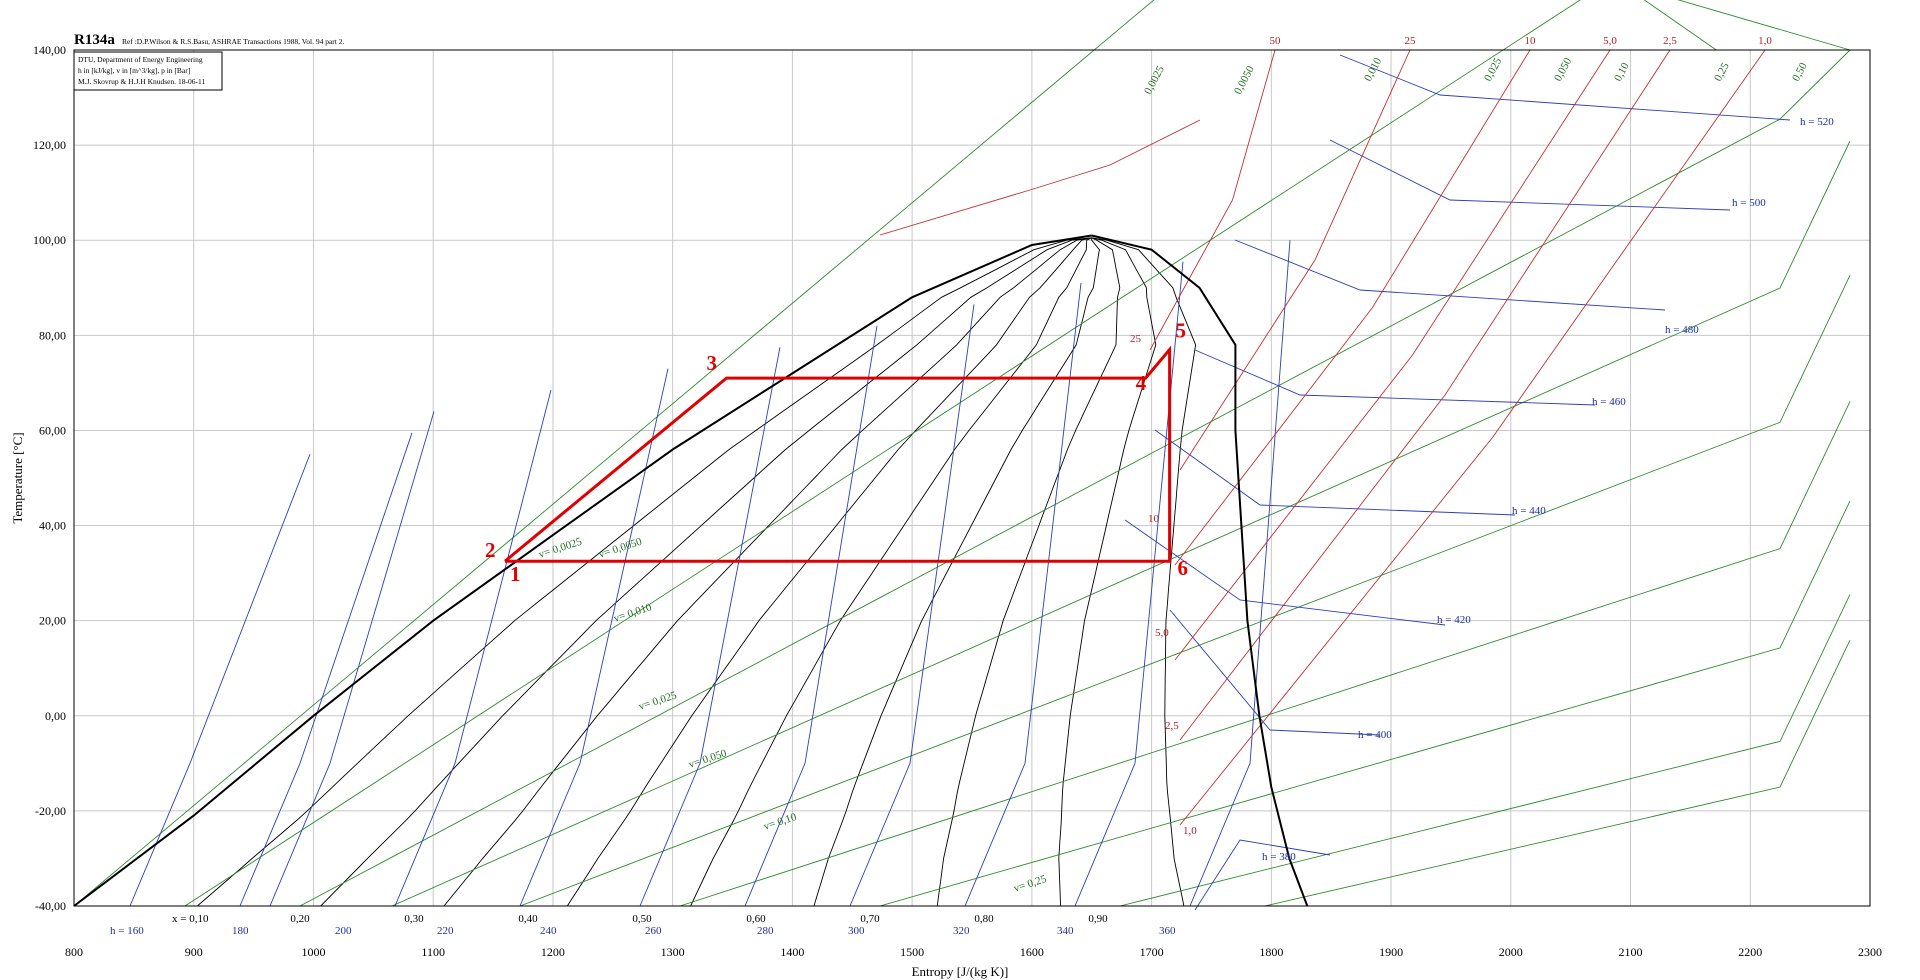  Describe the element at coordinates (1411, 41) in the screenshot. I see `pressure-label: 25` at that location.